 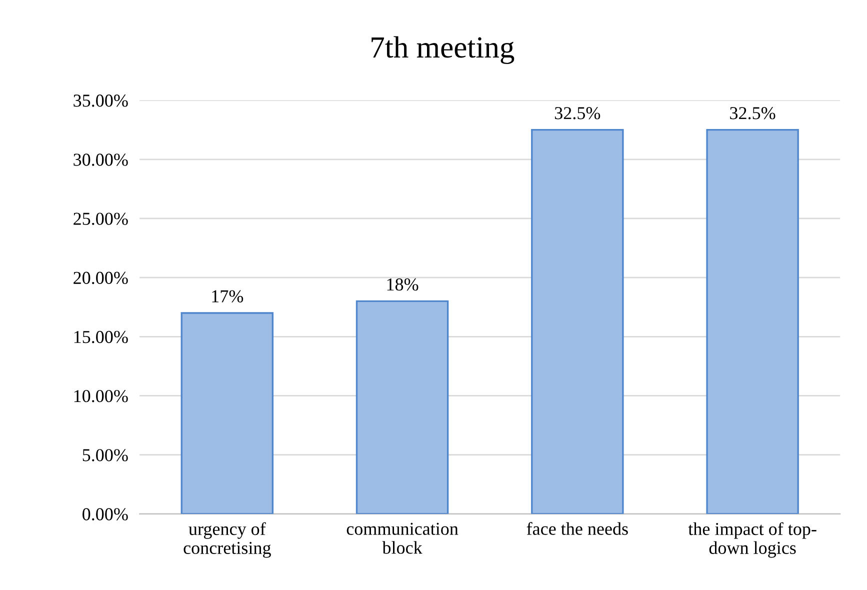 What do you see at coordinates (443, 50) in the screenshot?
I see `chart-title: 7th meeting` at bounding box center [443, 50].